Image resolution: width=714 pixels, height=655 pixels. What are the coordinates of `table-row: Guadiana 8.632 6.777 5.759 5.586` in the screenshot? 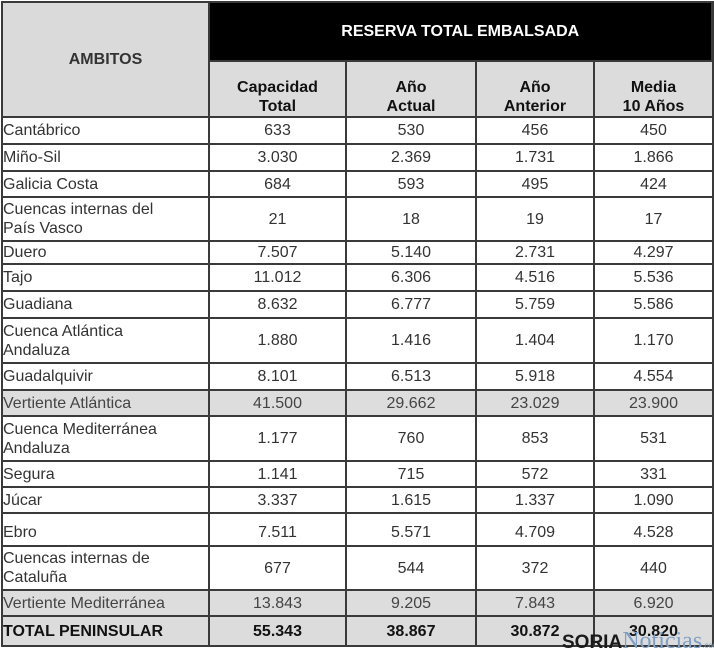 It's located at (357, 304).